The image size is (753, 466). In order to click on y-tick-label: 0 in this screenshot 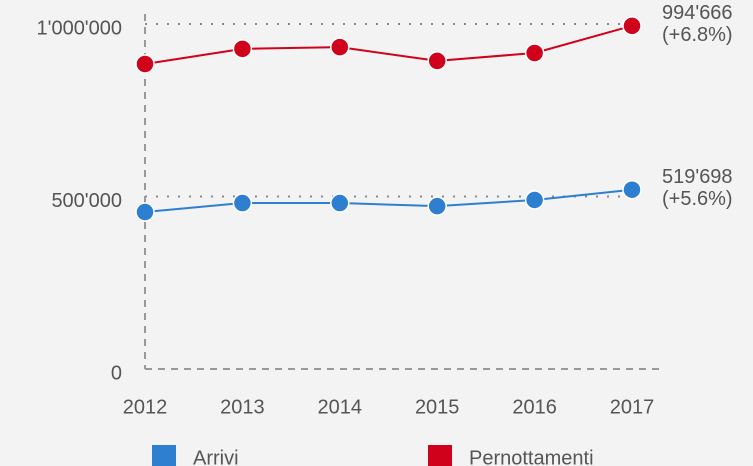, I will do `click(116, 373)`.